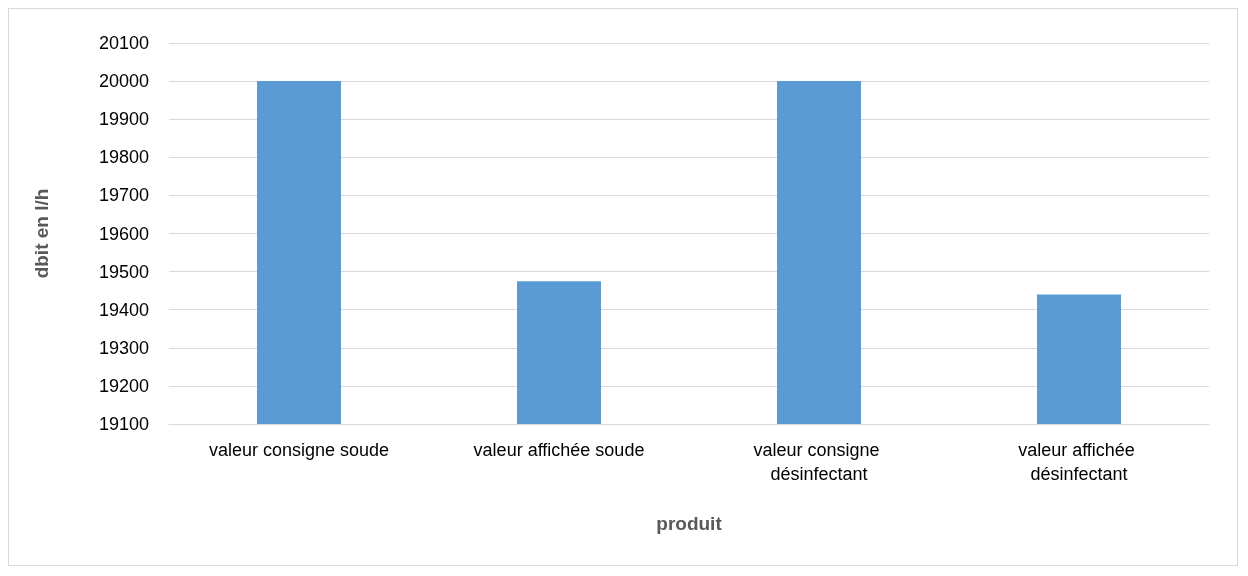  I want to click on y-tick-label: 19200, so click(123, 385).